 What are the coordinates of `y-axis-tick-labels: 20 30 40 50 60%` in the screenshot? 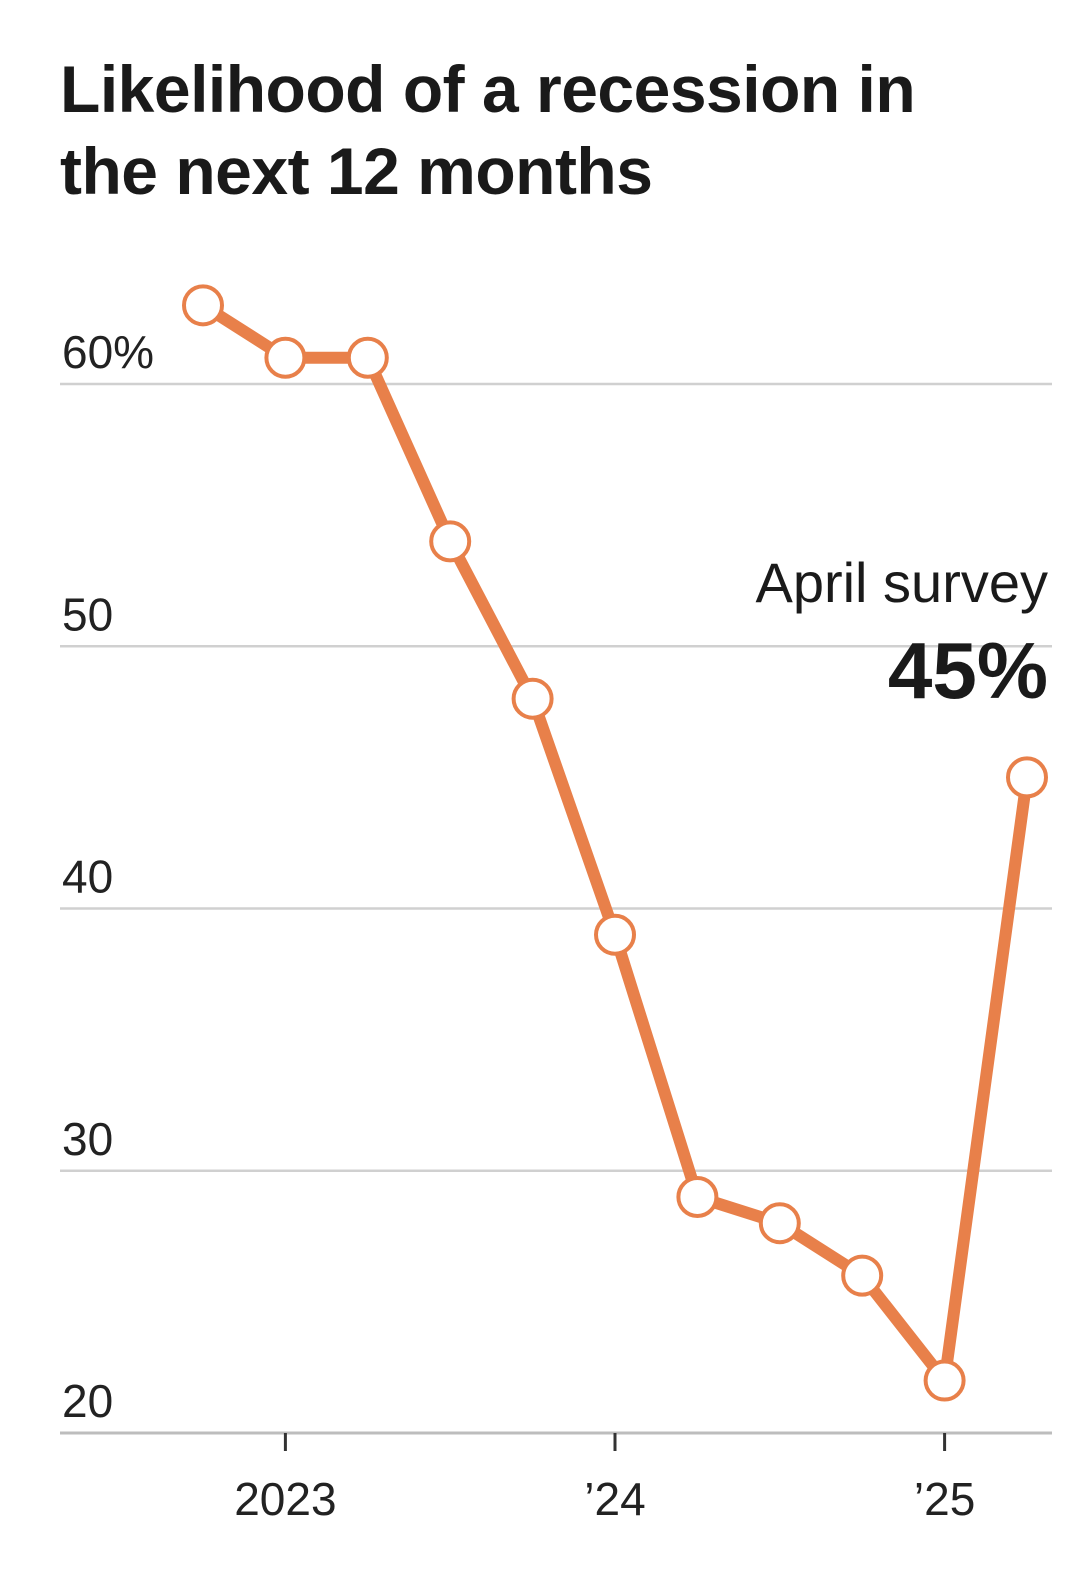 It's located at (108, 876).